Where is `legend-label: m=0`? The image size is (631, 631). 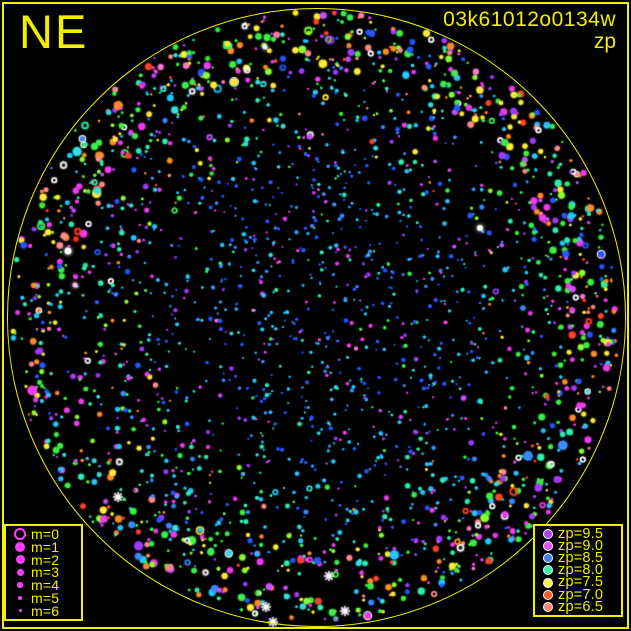
legend-label: m=0 is located at coordinates (45, 534).